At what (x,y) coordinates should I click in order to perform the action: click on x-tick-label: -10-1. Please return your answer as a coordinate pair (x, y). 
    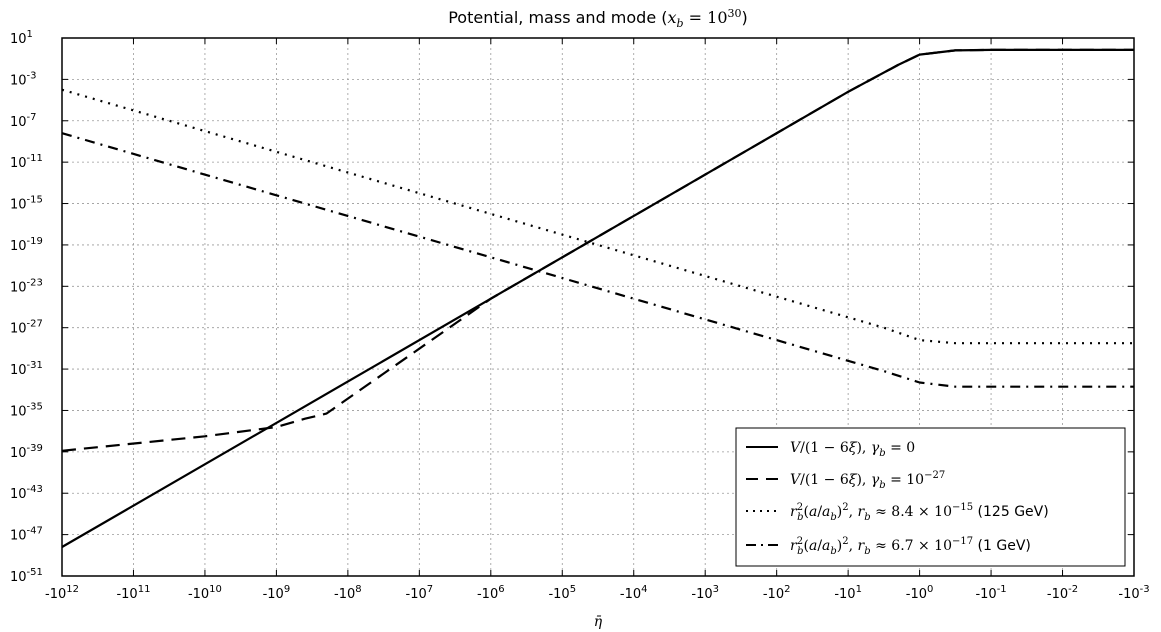
    Looking at the image, I should click on (990, 593).